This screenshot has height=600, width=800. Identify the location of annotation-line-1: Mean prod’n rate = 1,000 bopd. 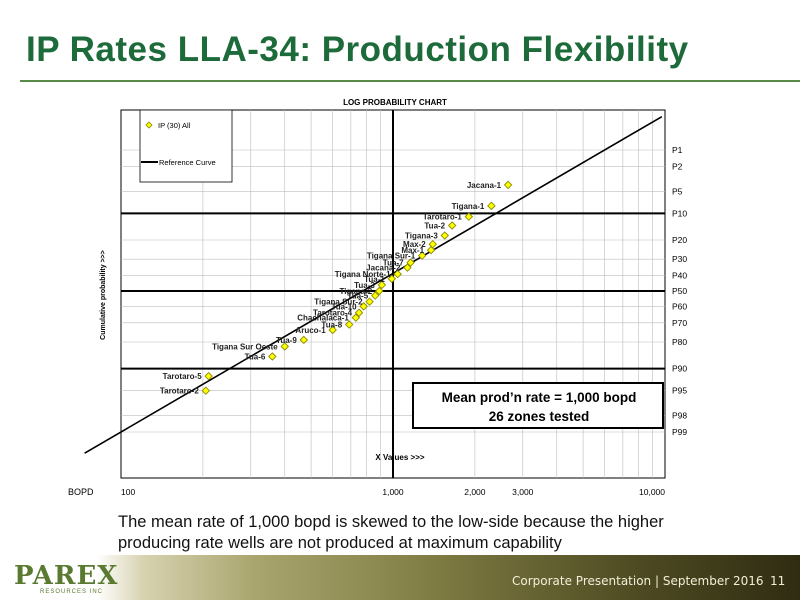
(539, 397).